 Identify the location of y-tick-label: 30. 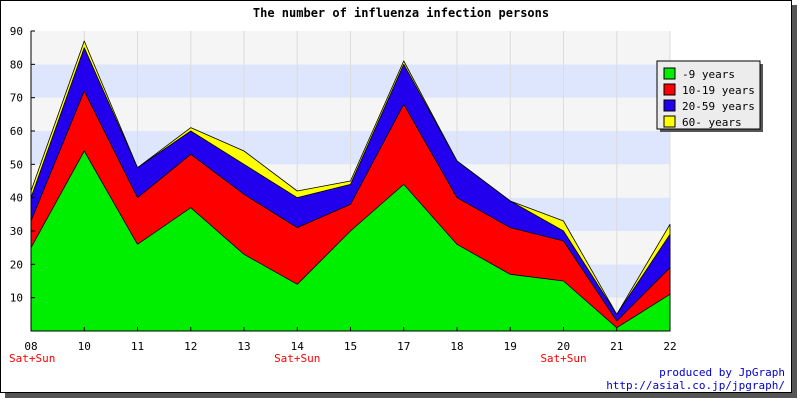
(16, 231).